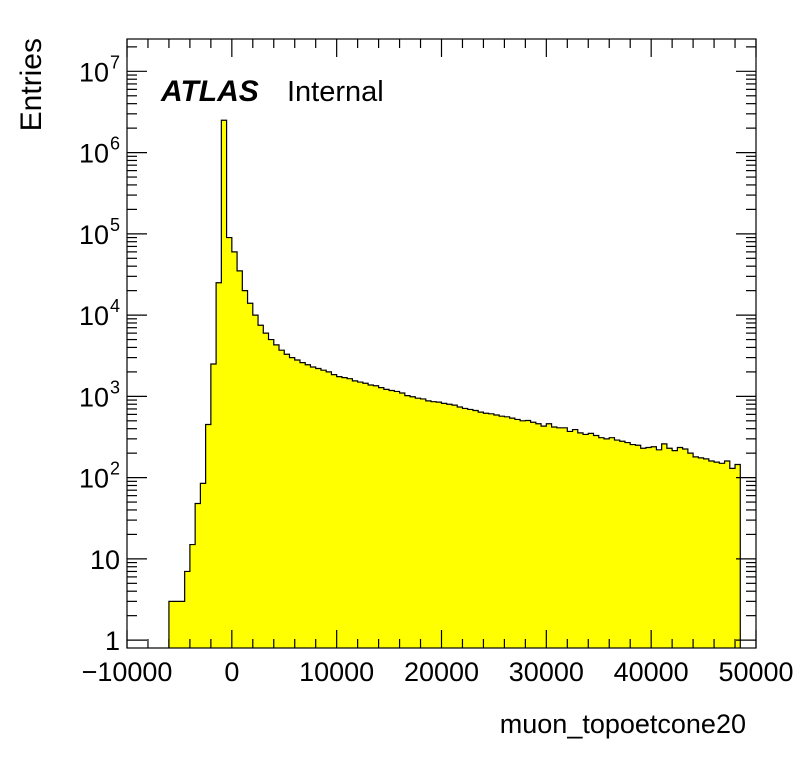 This screenshot has height=772, width=796. What do you see at coordinates (546, 672) in the screenshot?
I see `x-tick-label: 30000` at bounding box center [546, 672].